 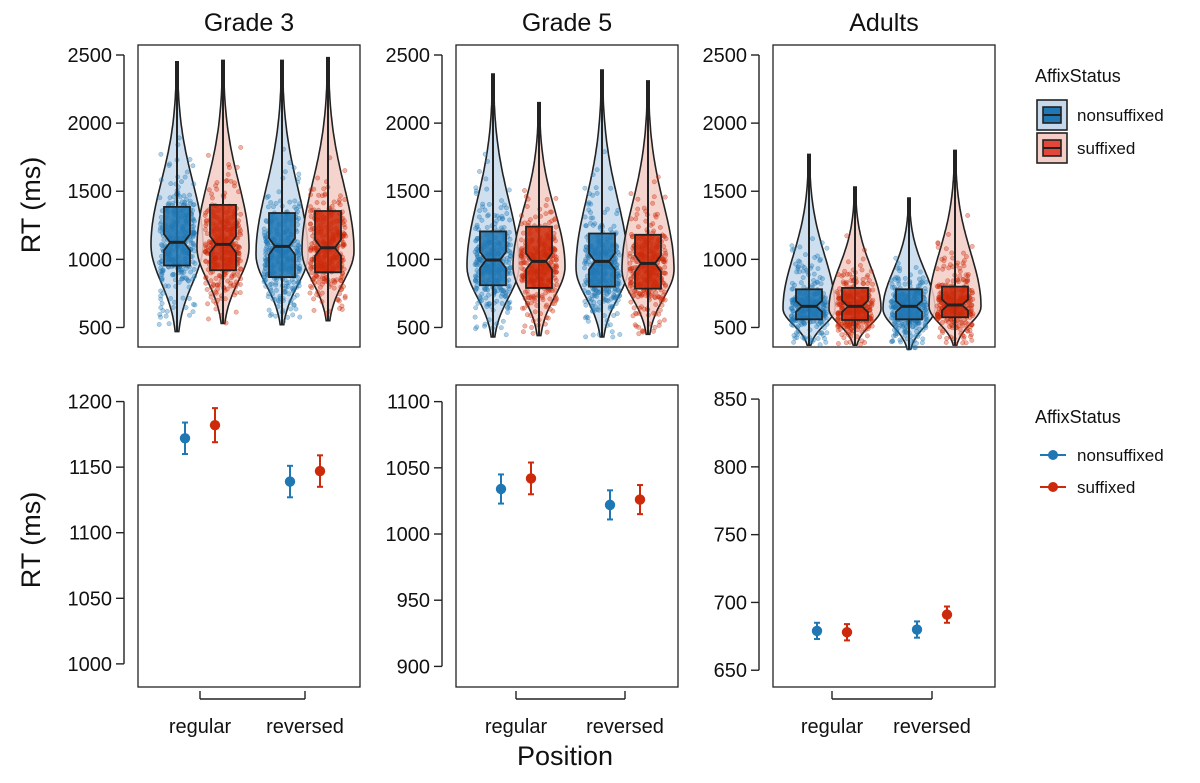 I want to click on y-tick-label: 1150, so click(x=90, y=468).